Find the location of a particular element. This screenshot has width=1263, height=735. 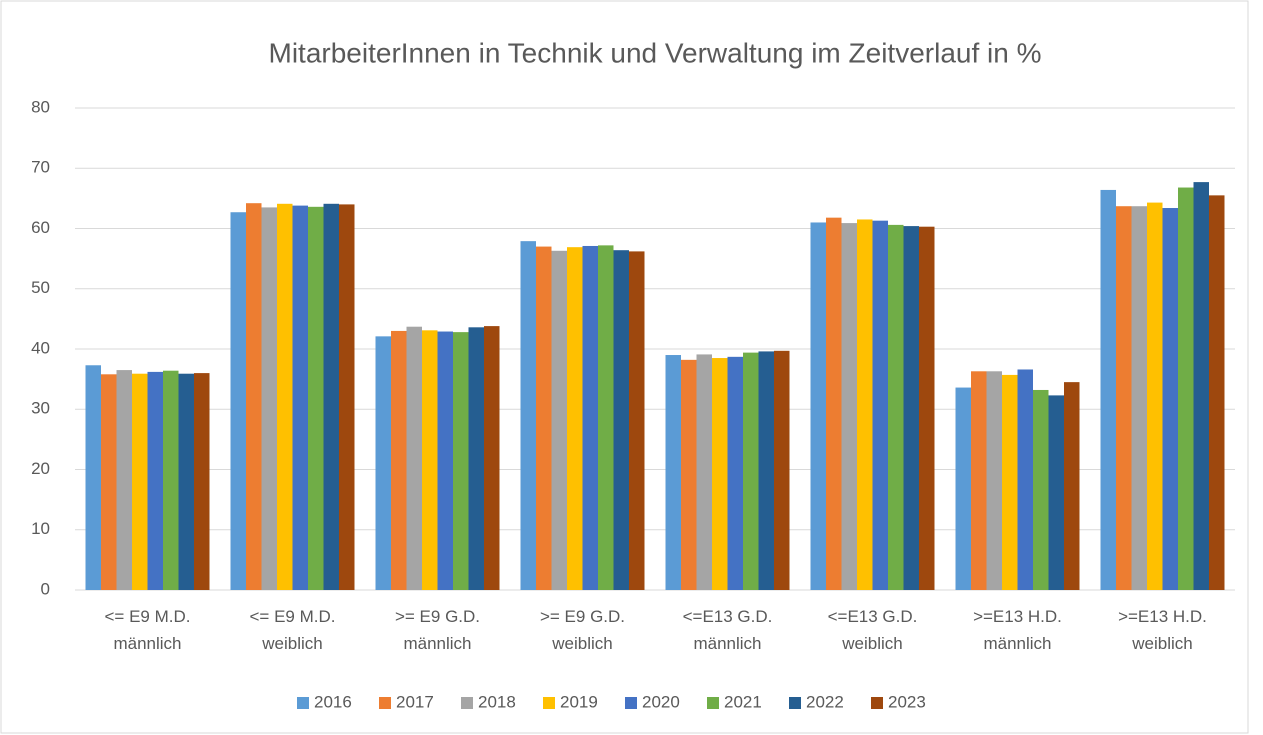

y-tick-label: 80 is located at coordinates (40, 106).